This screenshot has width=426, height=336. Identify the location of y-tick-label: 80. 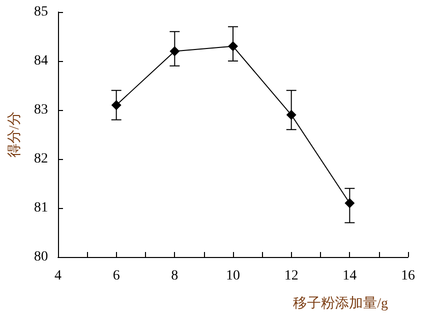
(41, 257).